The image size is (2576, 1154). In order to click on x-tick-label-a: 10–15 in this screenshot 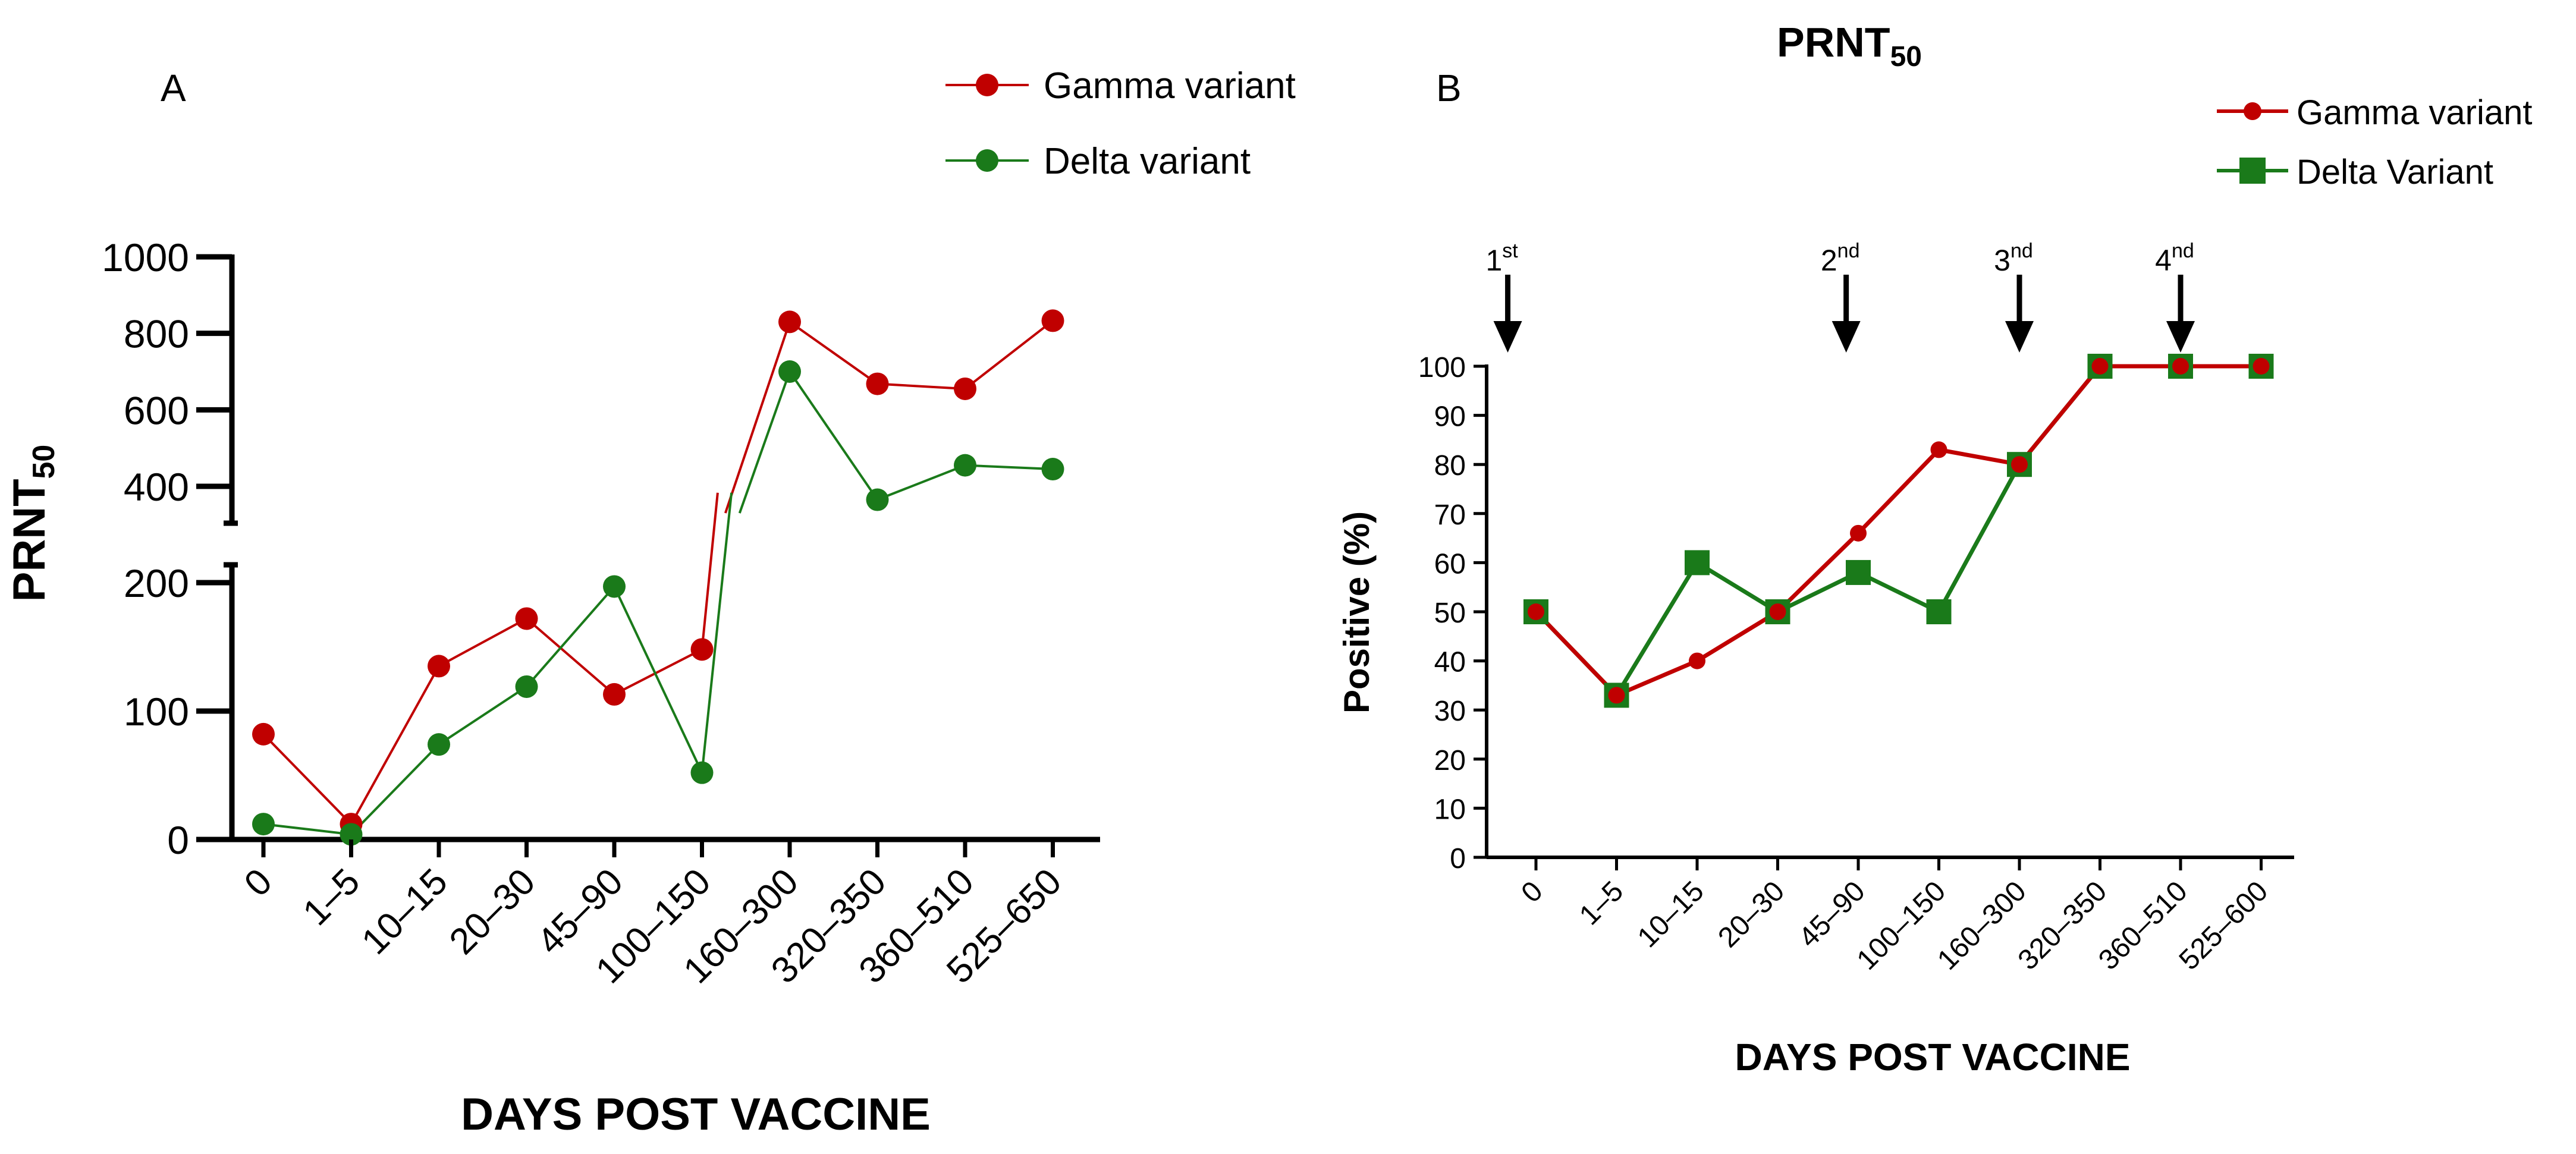, I will do `click(404, 912)`.